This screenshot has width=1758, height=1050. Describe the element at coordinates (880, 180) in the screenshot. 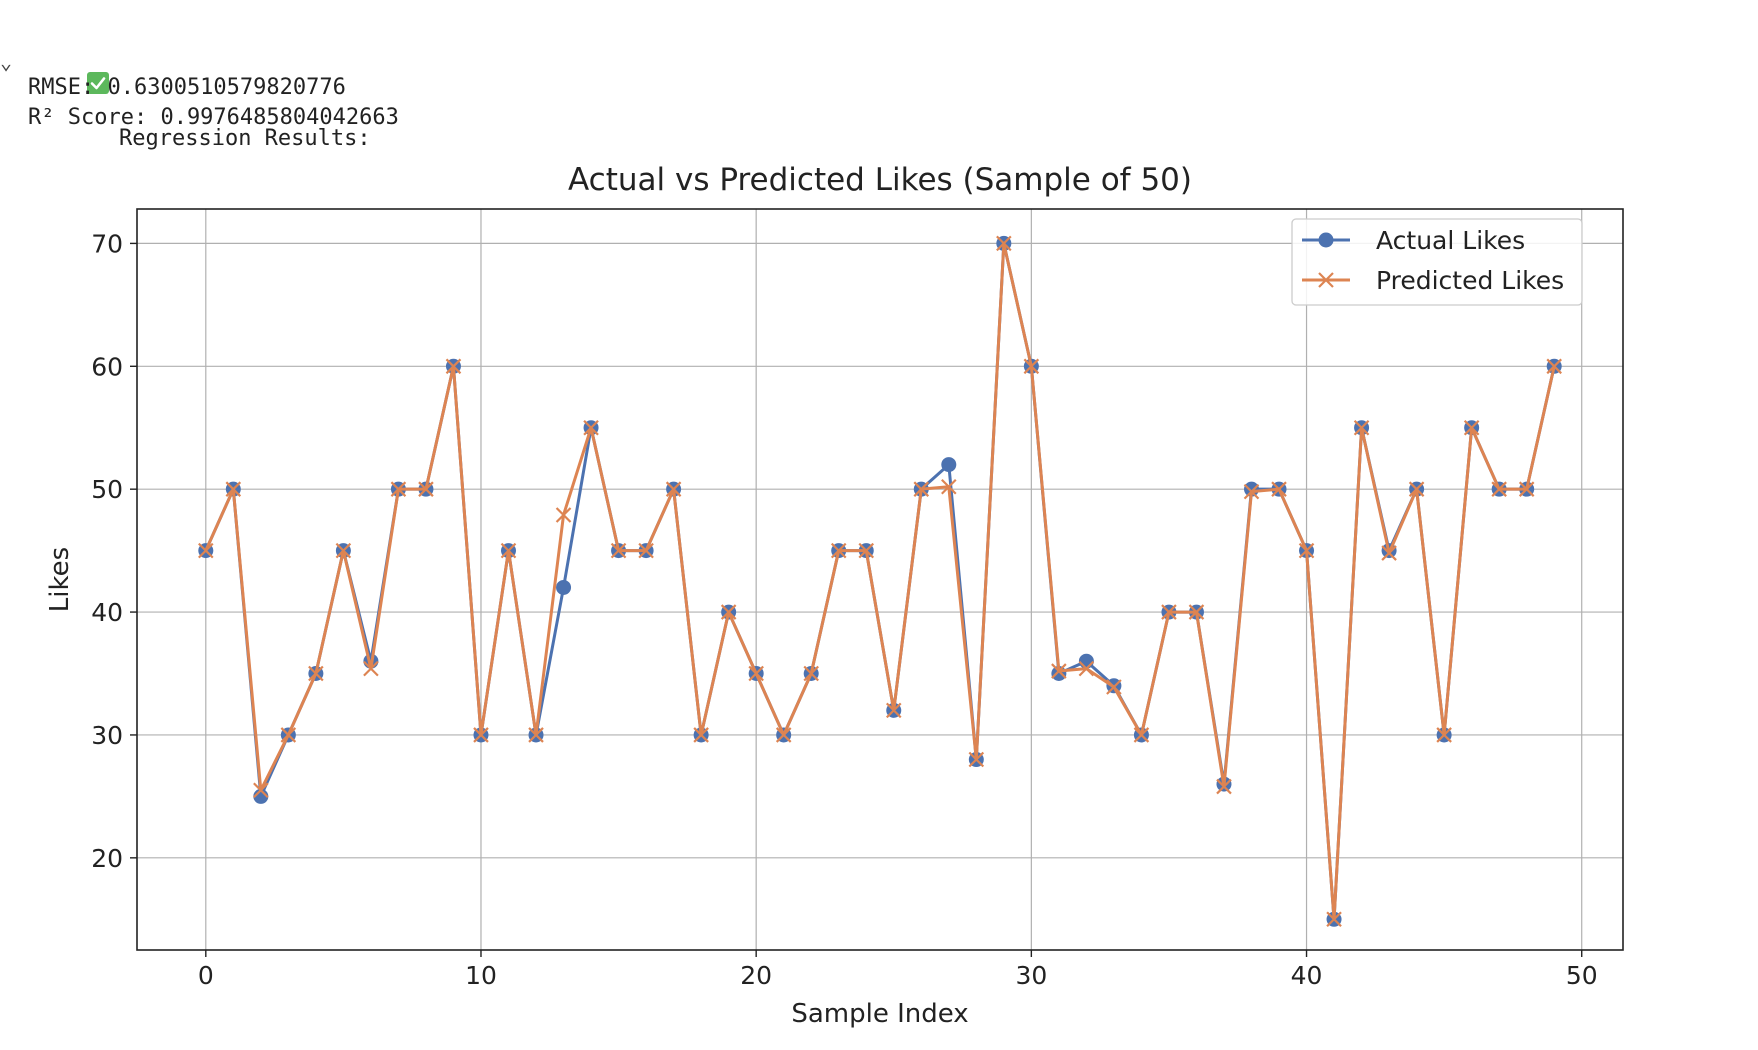

I see `chart-title: Actual vs Predicted Likes (Sample of 50)` at that location.